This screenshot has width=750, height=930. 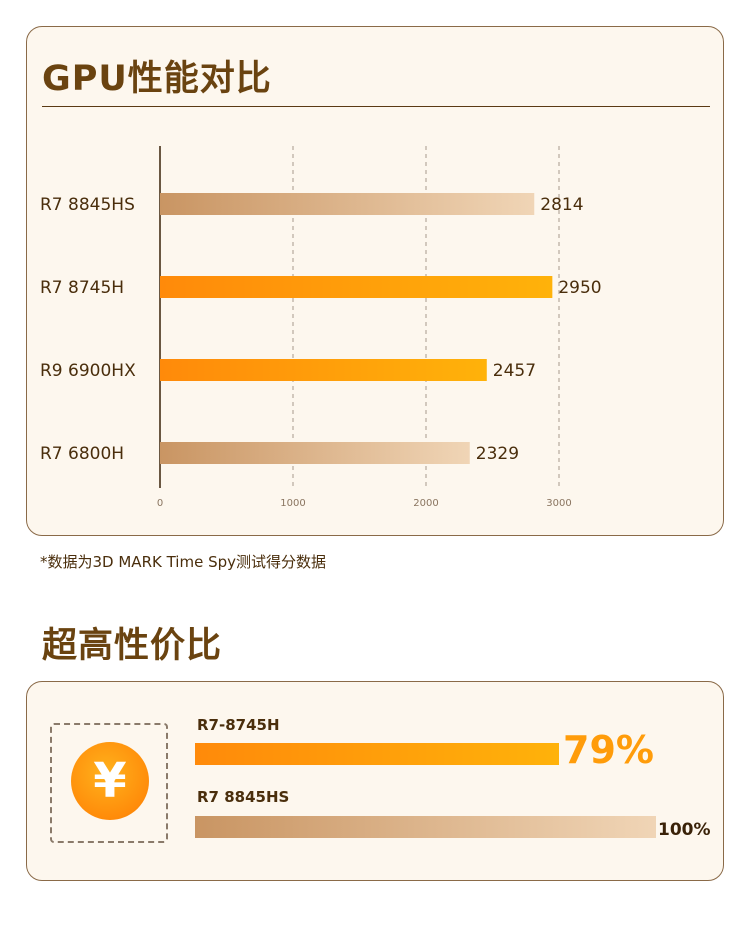 What do you see at coordinates (558, 503) in the screenshot?
I see `x-tick-label: 3000` at bounding box center [558, 503].